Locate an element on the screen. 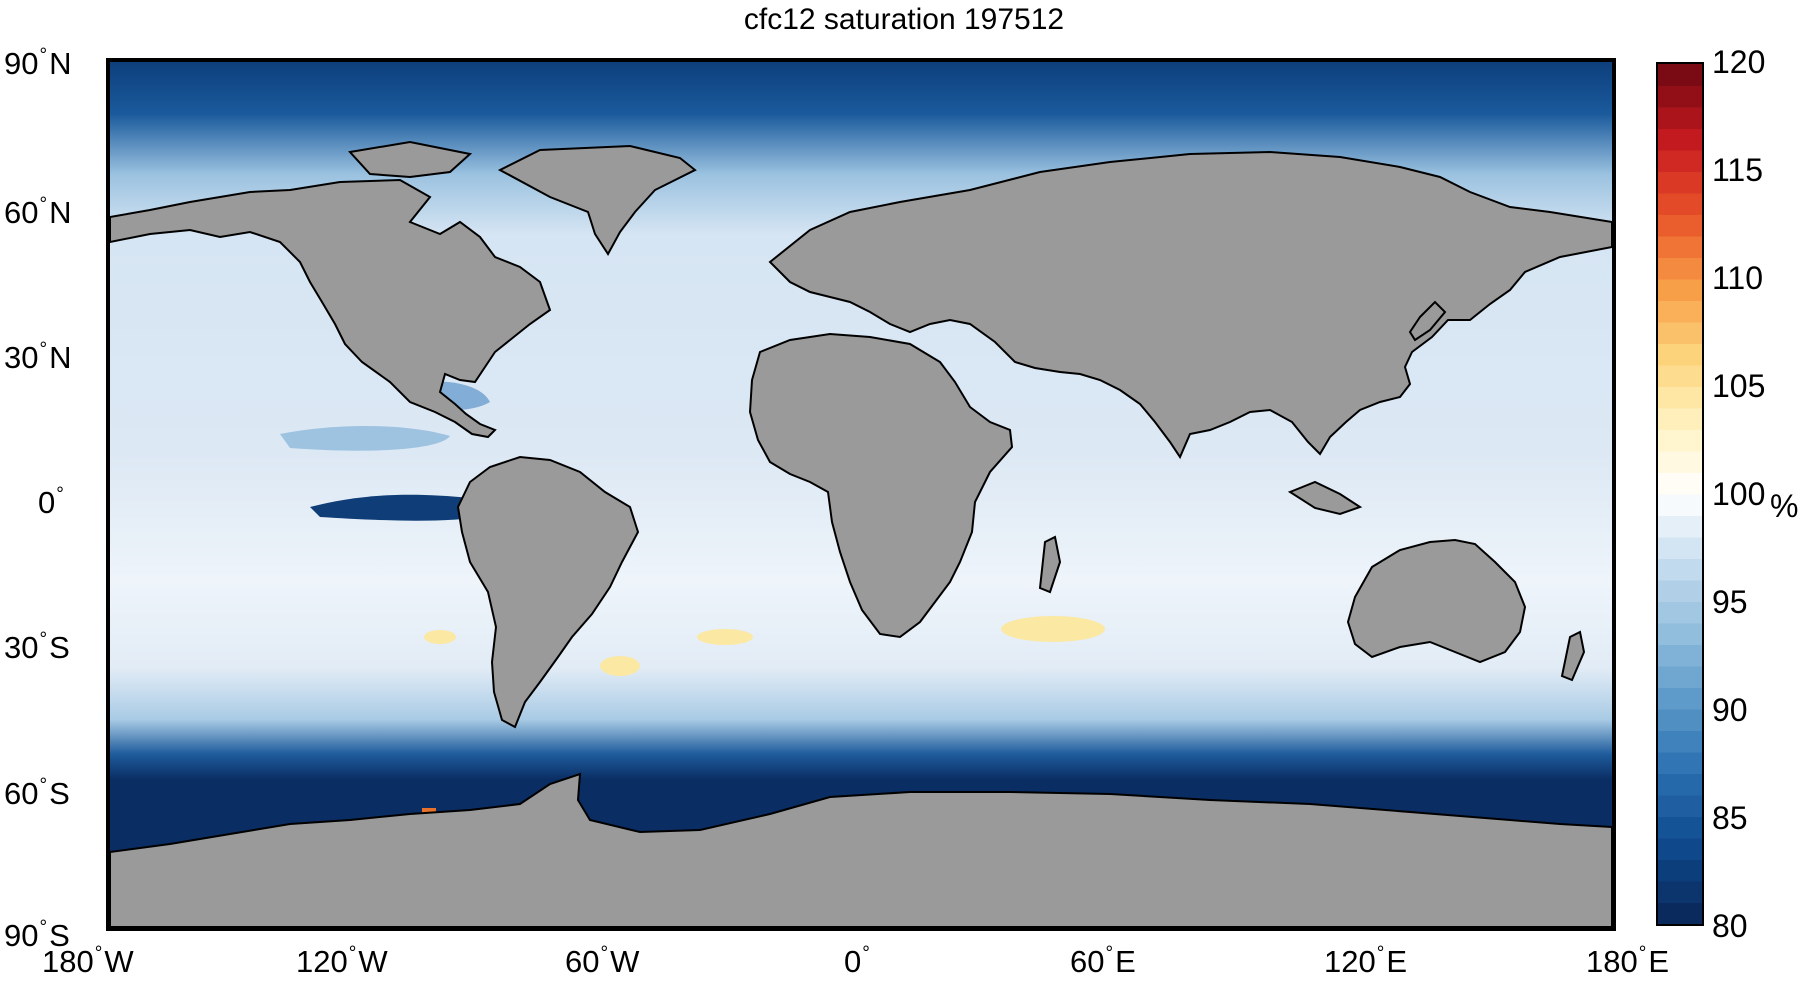 The image size is (1808, 984). lat-tick-60n: 60°N is located at coordinates (38, 212).